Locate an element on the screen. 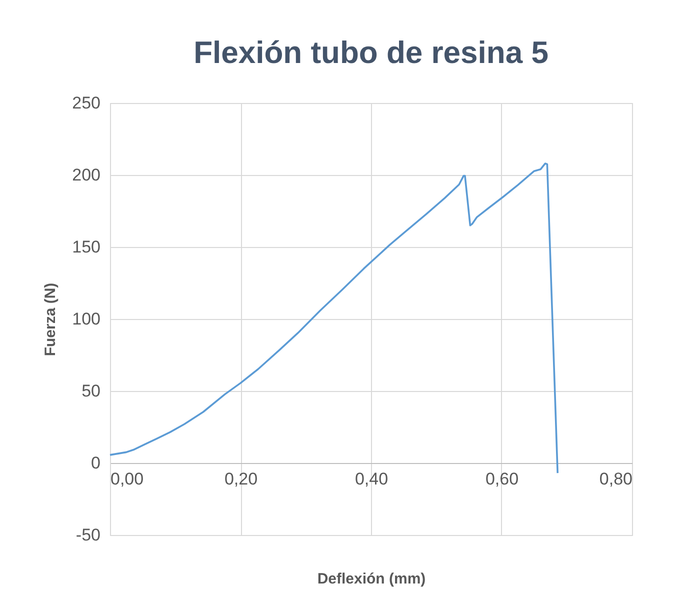 The height and width of the screenshot is (609, 676). y-tick-label: 0 is located at coordinates (95, 463).